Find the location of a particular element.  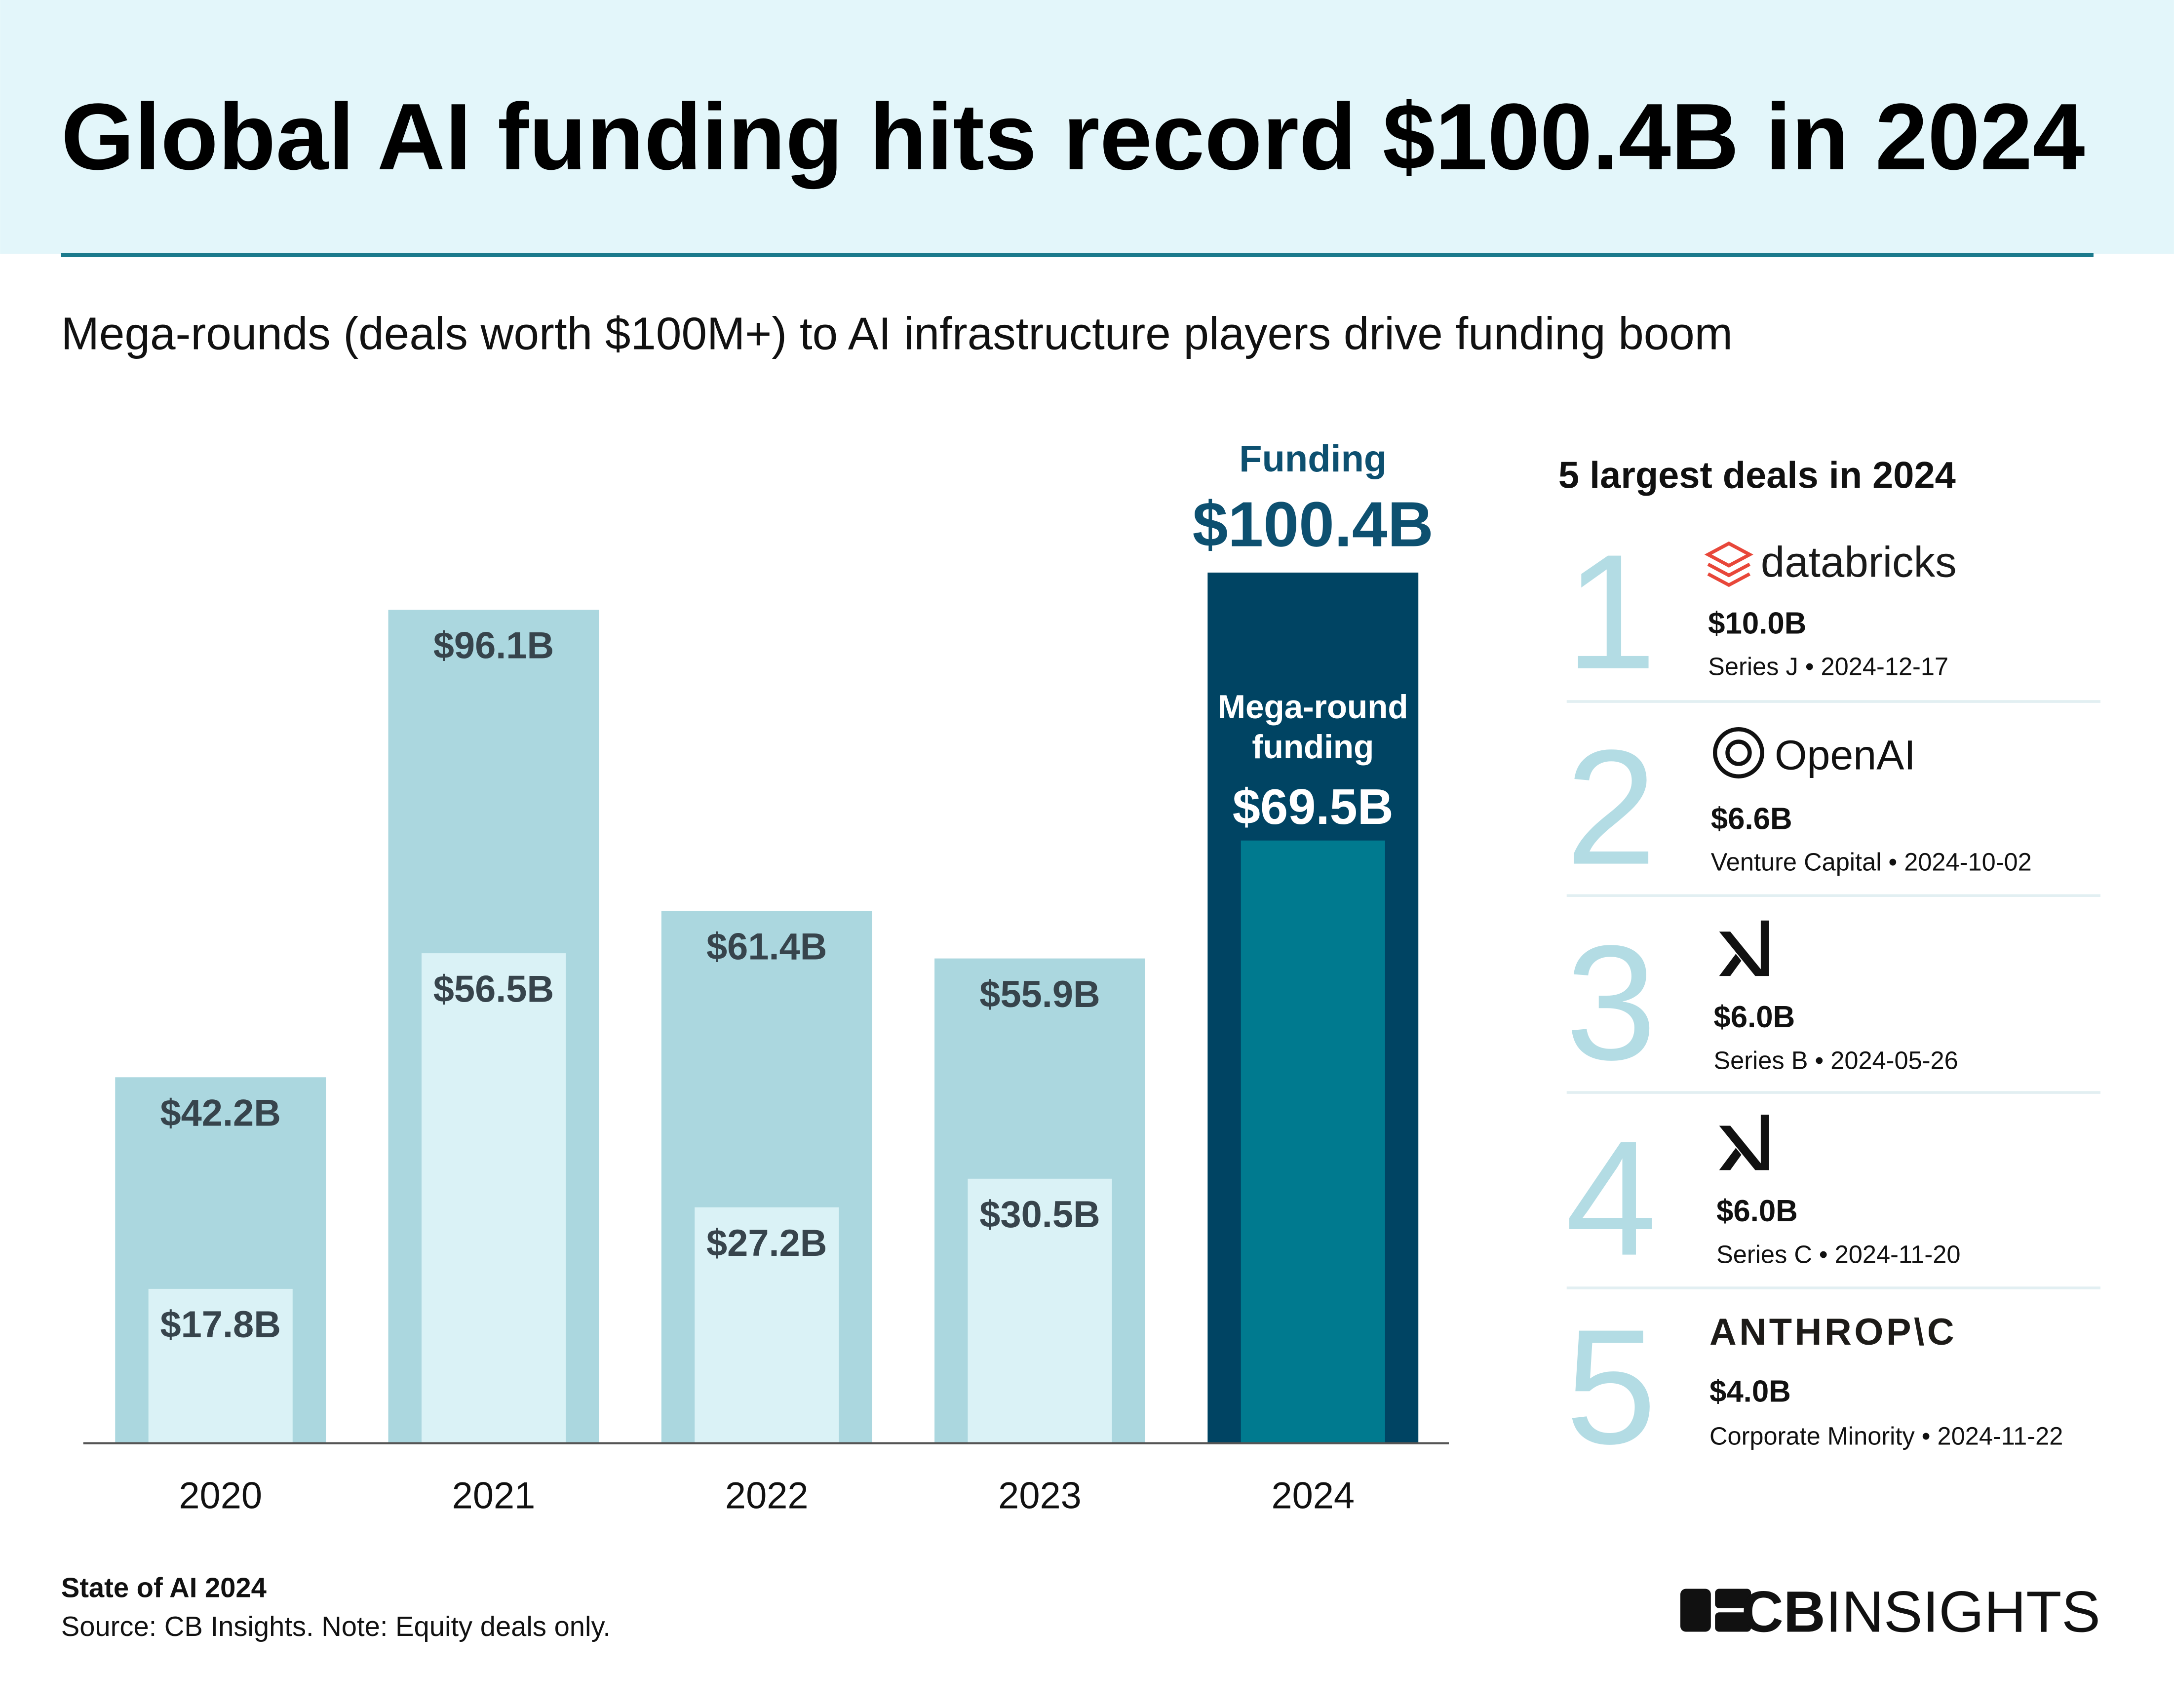

deal-amount: $4.0B is located at coordinates (1750, 1391).